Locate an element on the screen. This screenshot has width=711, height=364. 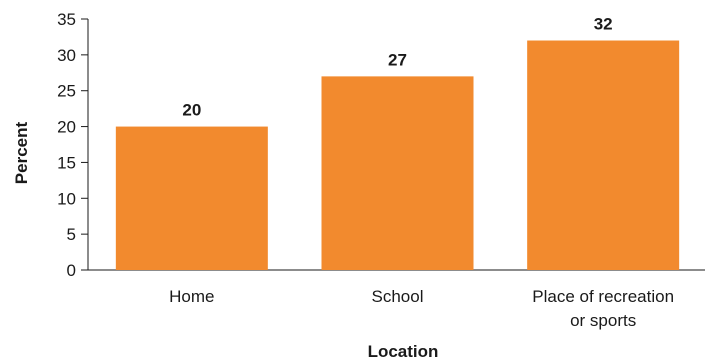
x-category-label: Home is located at coordinates (191, 296).